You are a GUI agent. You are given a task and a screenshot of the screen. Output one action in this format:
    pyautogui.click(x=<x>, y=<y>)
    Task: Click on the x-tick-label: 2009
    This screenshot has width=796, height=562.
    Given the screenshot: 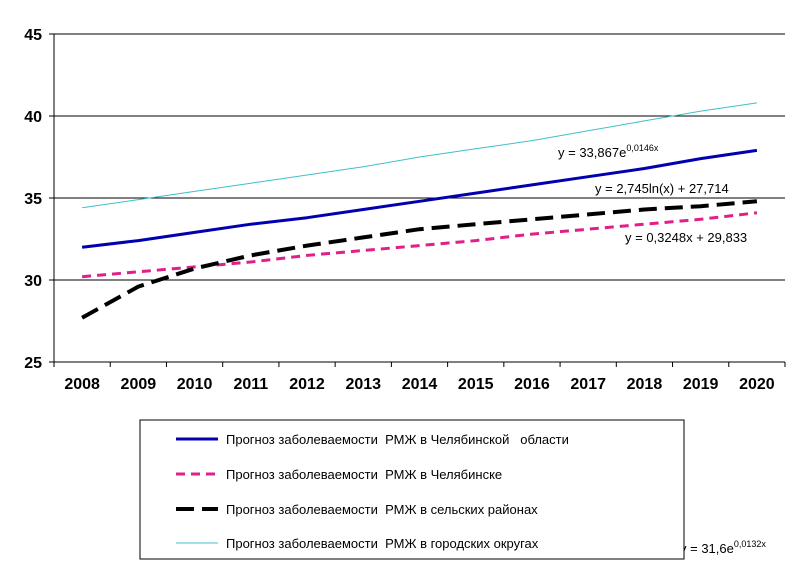 What is the action you would take?
    pyautogui.click(x=139, y=384)
    